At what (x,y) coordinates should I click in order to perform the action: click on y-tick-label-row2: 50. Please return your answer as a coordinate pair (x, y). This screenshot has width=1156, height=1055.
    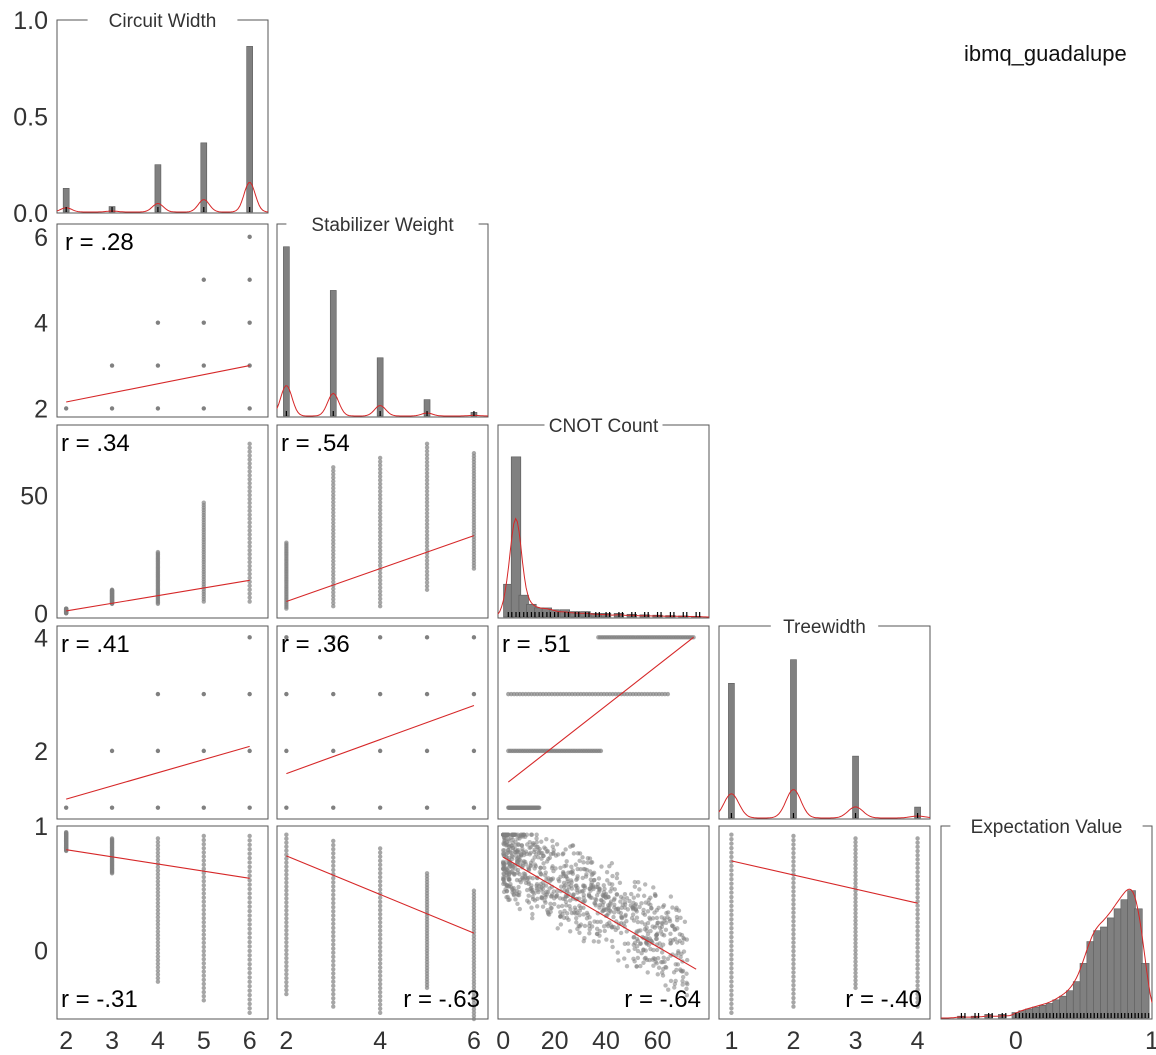
    Looking at the image, I should click on (34, 497).